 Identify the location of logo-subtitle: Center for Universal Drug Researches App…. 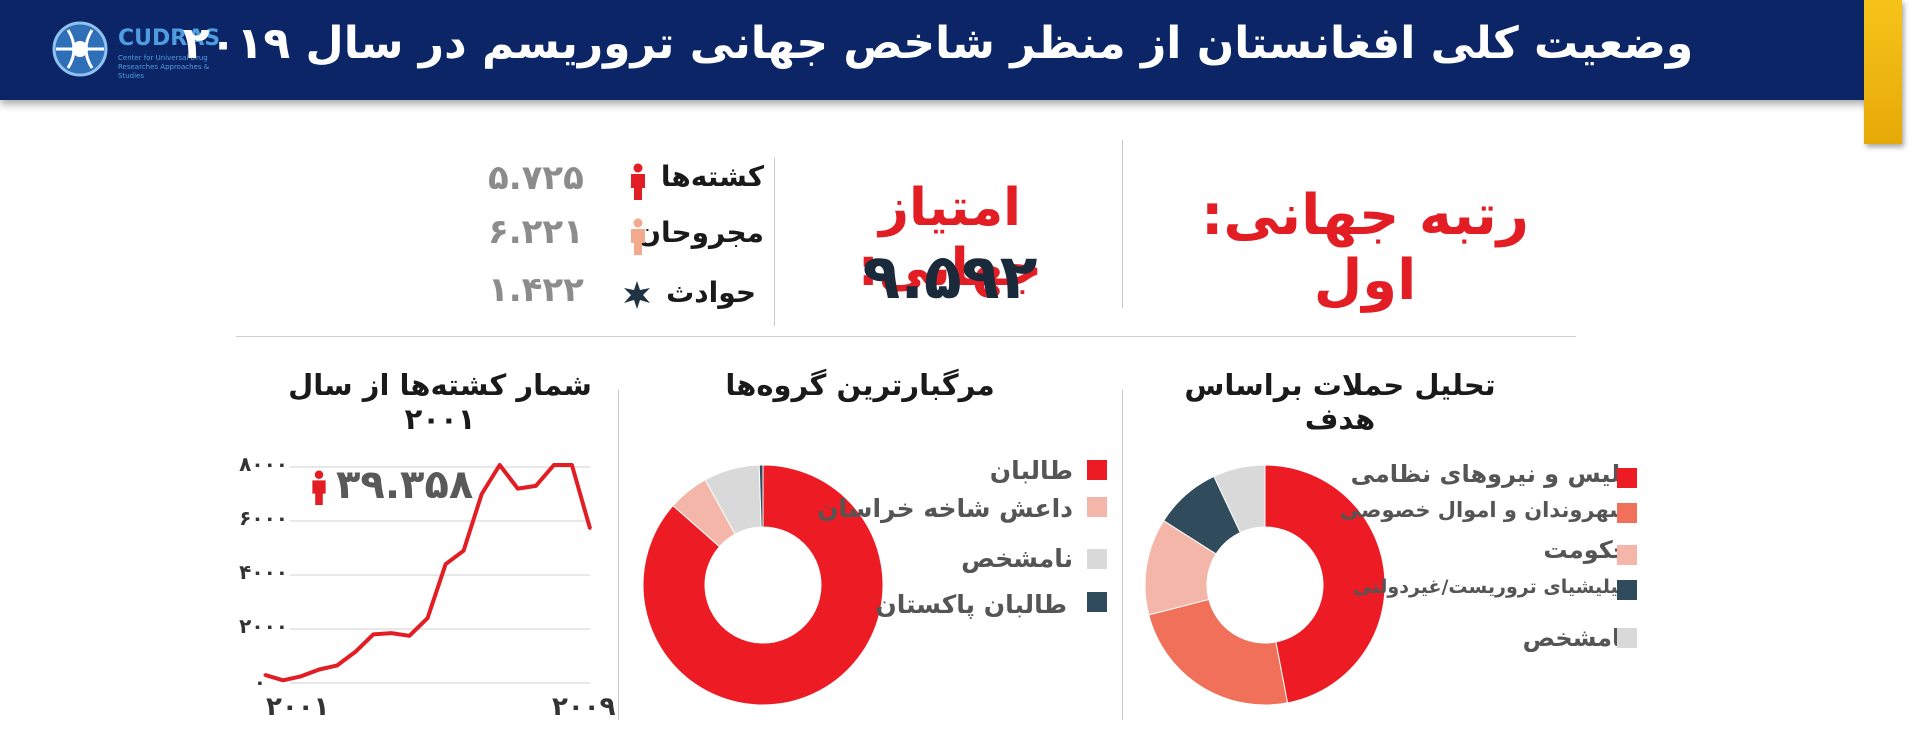
(164, 67).